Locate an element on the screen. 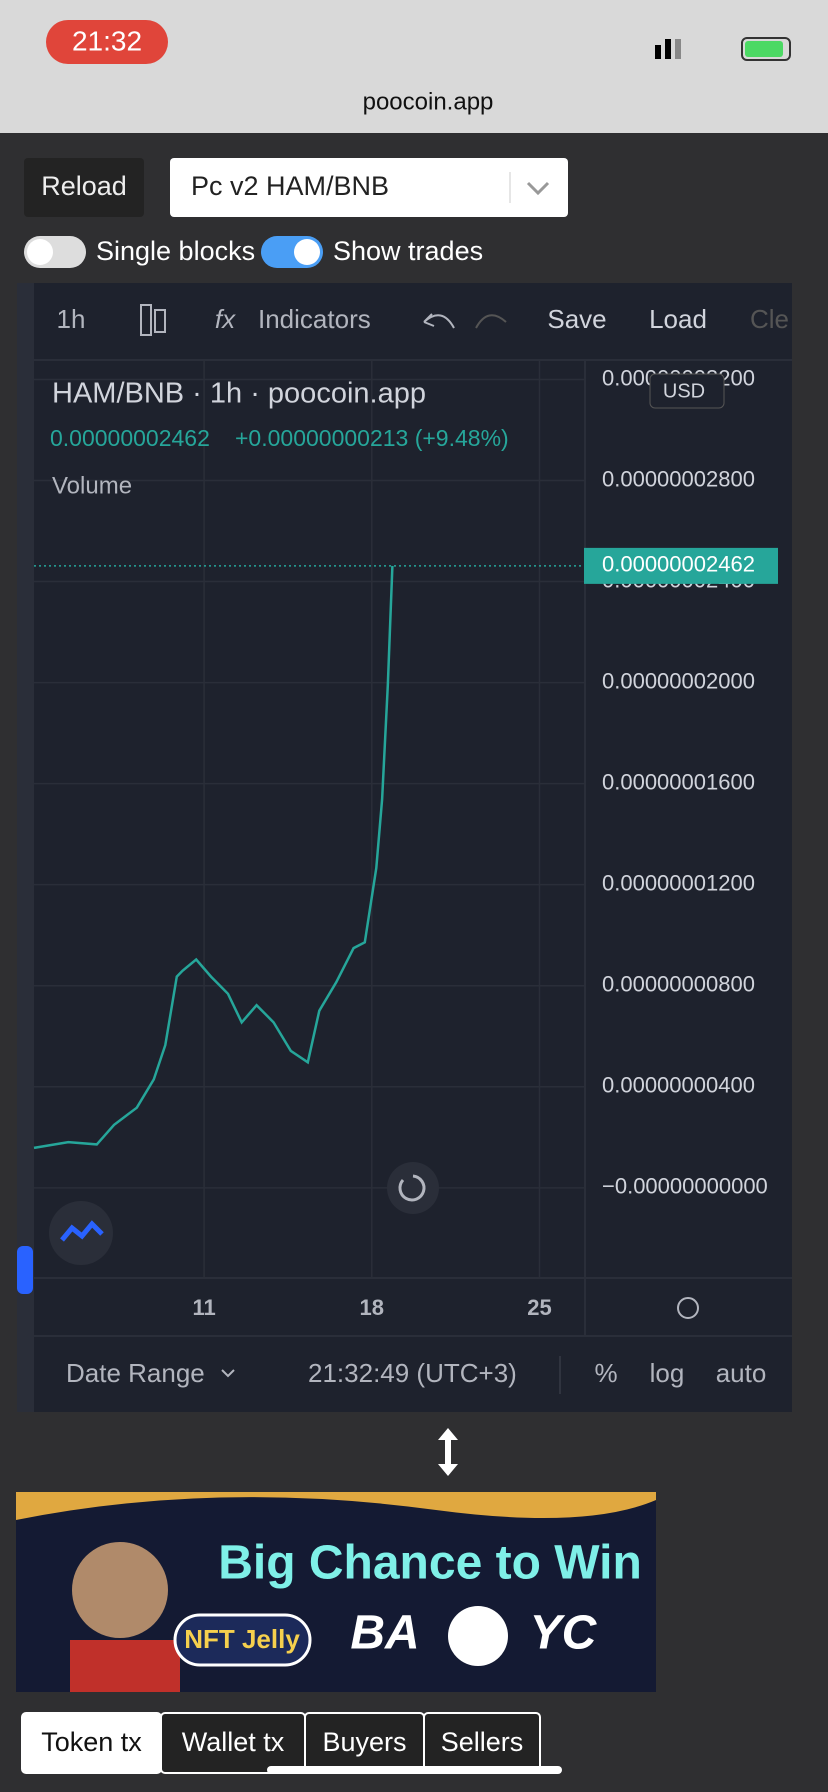 The height and width of the screenshot is (1792, 828). battery is located at coordinates (766, 49).